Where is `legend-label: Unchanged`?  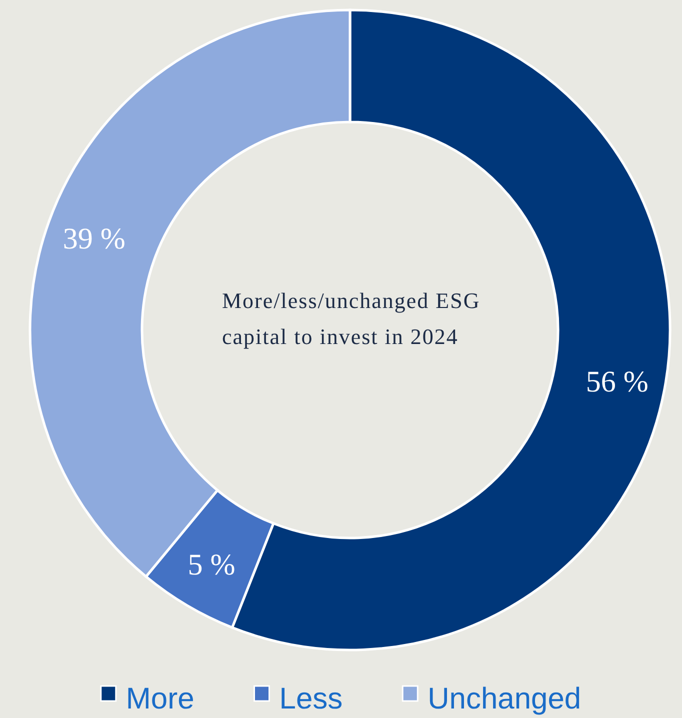 legend-label: Unchanged is located at coordinates (505, 699).